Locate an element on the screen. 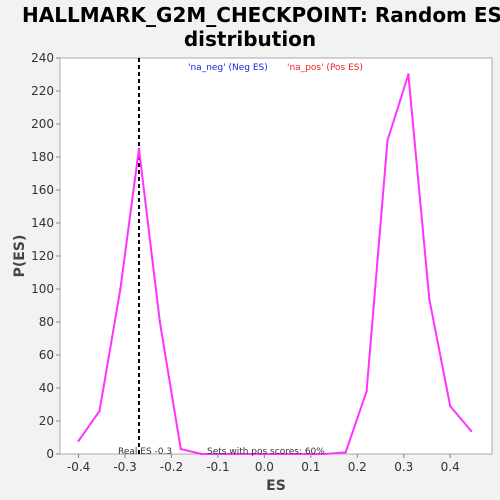 Image resolution: width=500 pixels, height=500 pixels. pos-scores-annotation: Sets with pos scores: 60% is located at coordinates (266, 452).